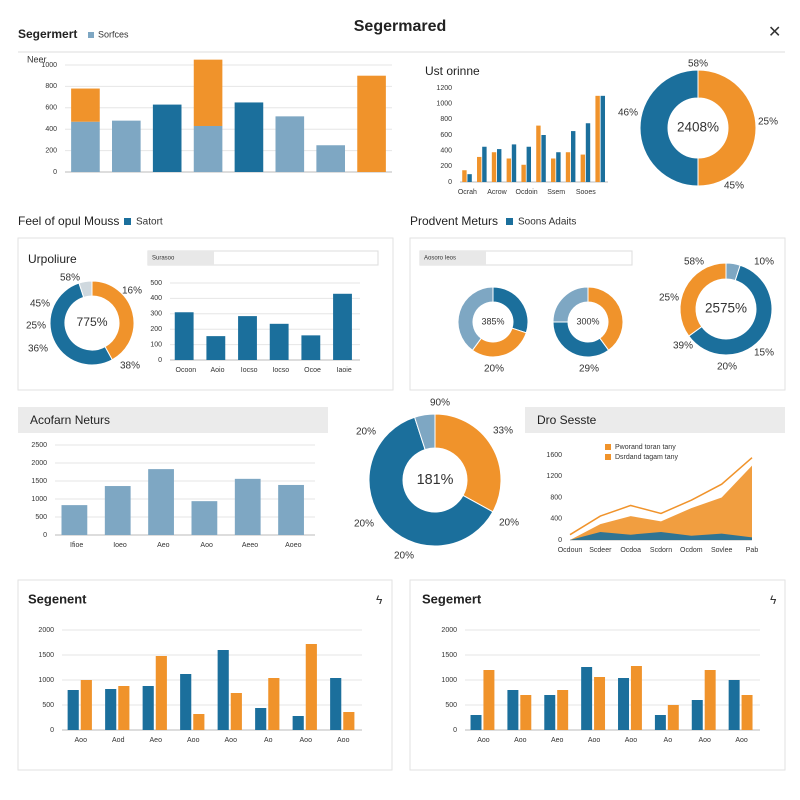  Describe the element at coordinates (46, 655) in the screenshot. I see `y-tick-label: 1500` at that location.